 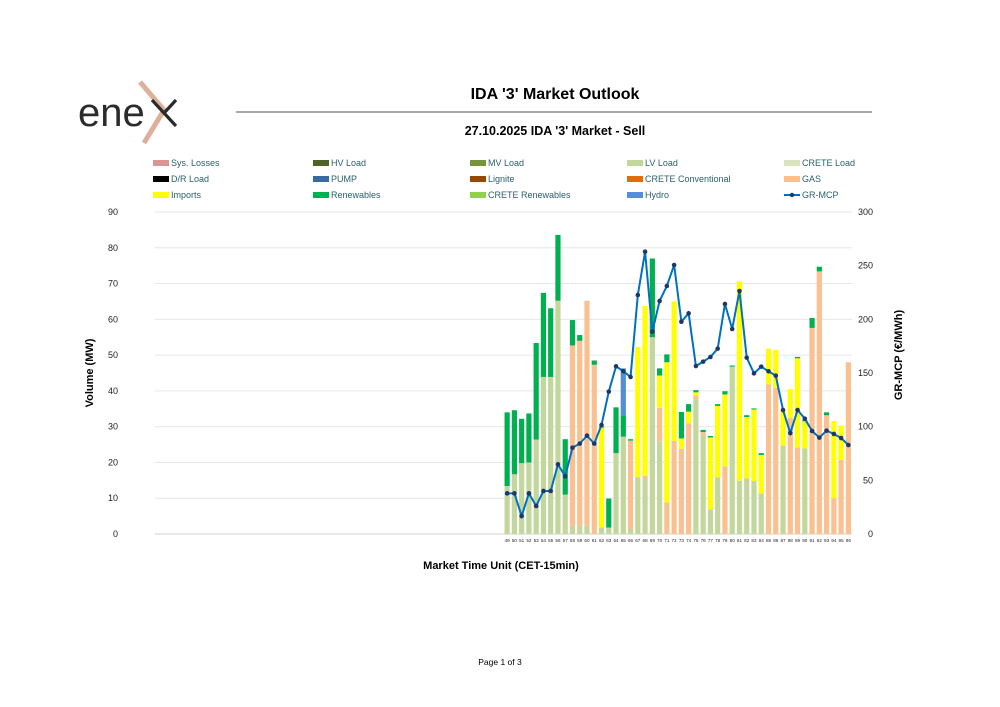 What do you see at coordinates (870, 534) in the screenshot?
I see `y2-tick-label: 0` at bounding box center [870, 534].